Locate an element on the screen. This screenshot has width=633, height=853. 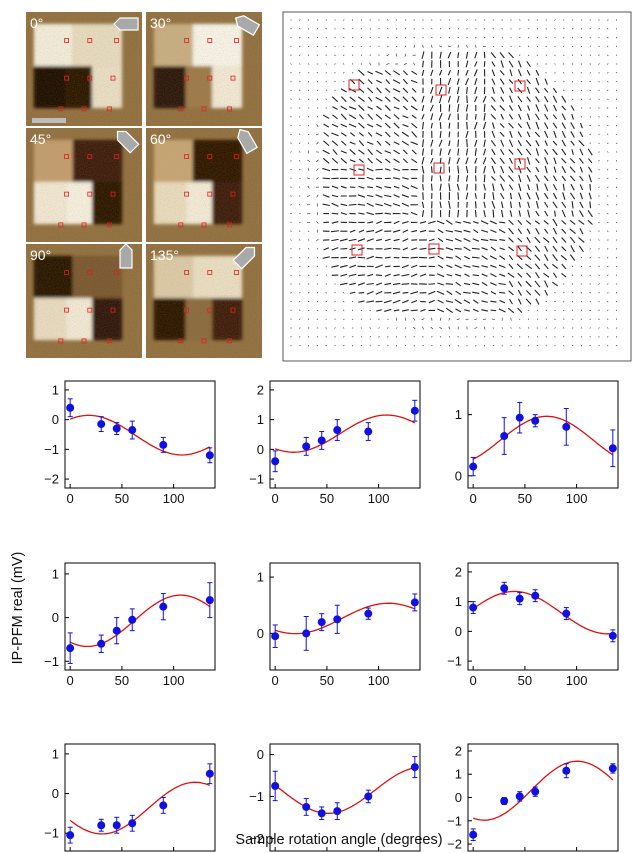
rotation-angle-label: 135° is located at coordinates (164, 255).